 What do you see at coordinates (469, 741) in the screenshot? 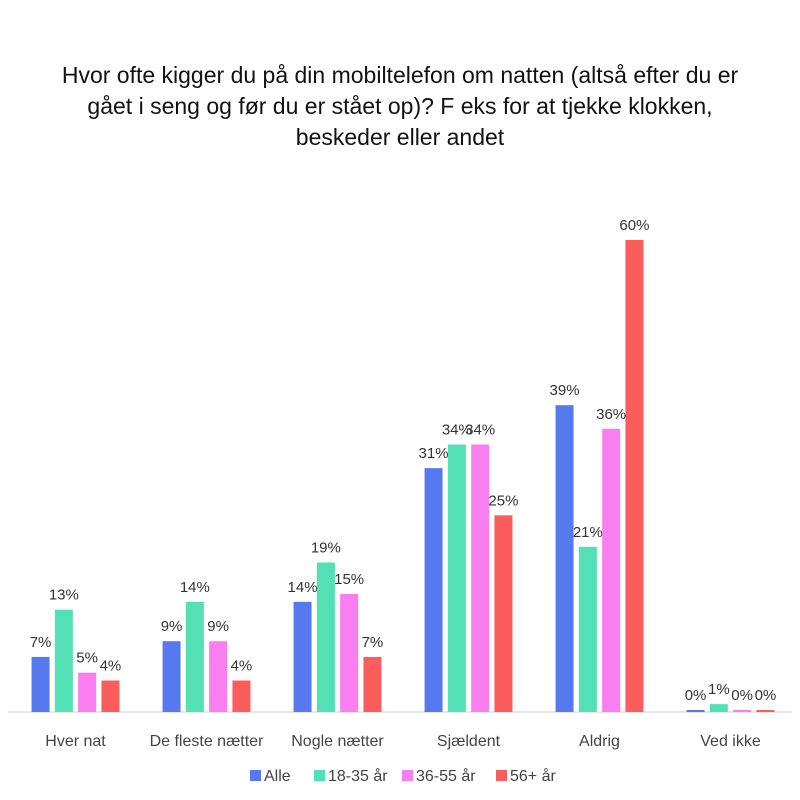
I see `x-tick-label: Sjældent` at bounding box center [469, 741].